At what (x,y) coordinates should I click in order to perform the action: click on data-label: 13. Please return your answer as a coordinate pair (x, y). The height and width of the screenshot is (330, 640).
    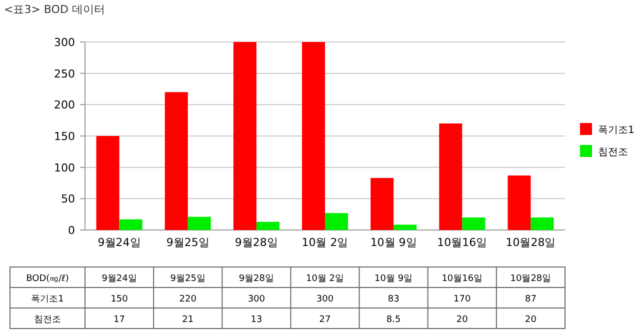
    Looking at the image, I should click on (256, 320).